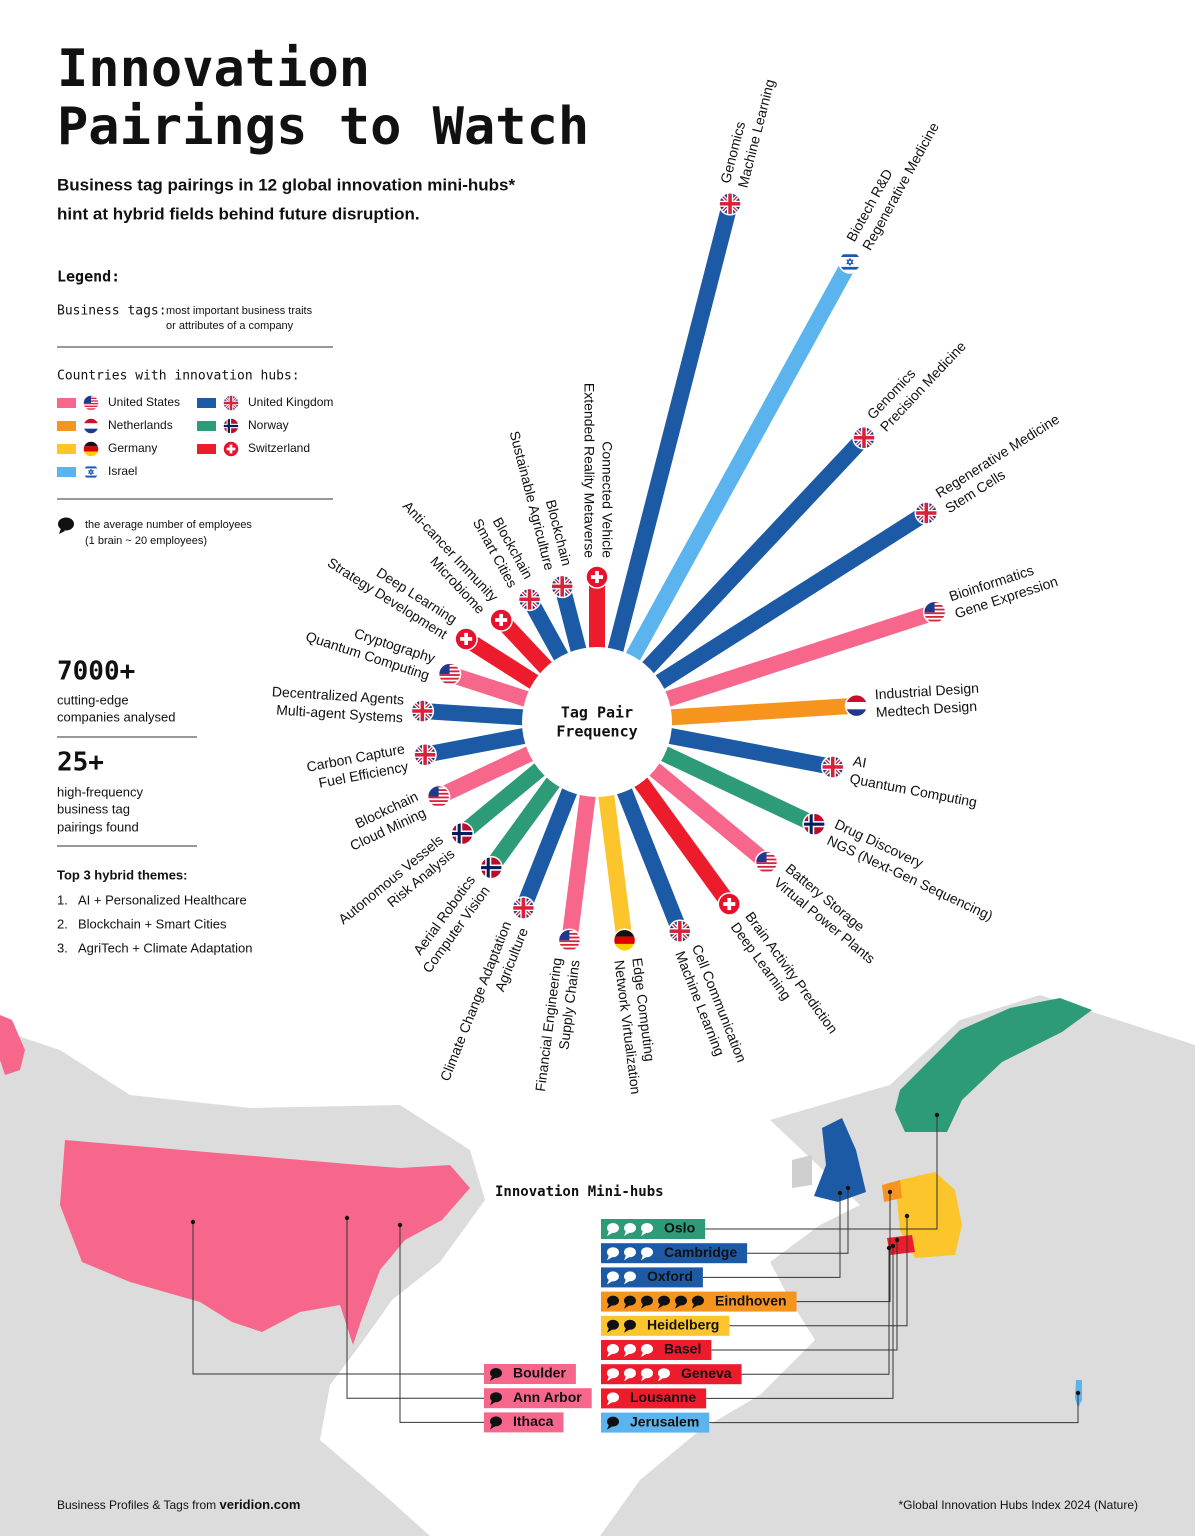 This screenshot has height=1536, width=1195. I want to click on legend-text: the average number of employees, so click(168, 525).